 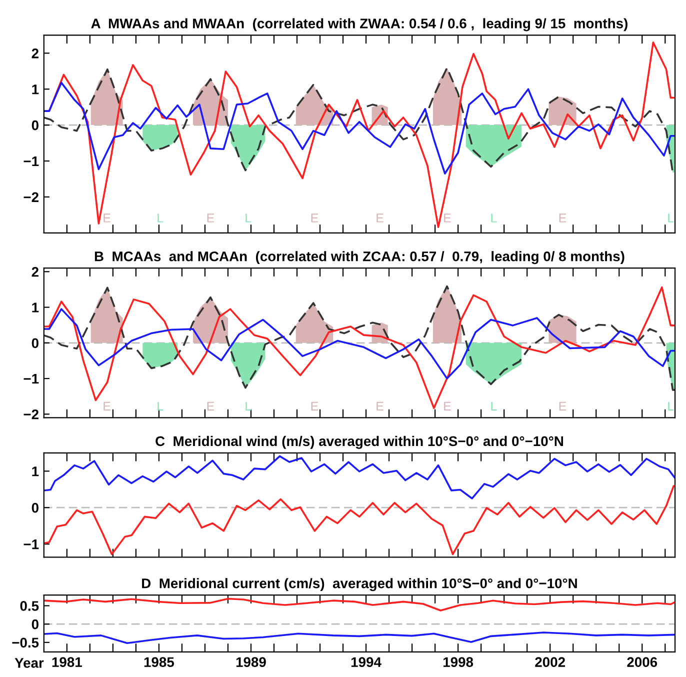 I want to click on x-tick-label: 1994, so click(x=366, y=662).